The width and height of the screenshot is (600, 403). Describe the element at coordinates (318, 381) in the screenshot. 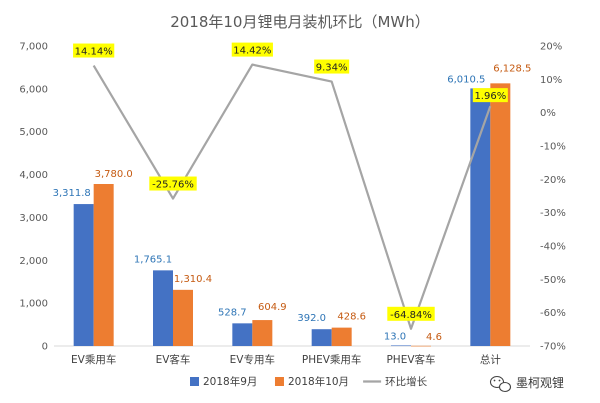

I see `legend-label: 2018年10月` at that location.